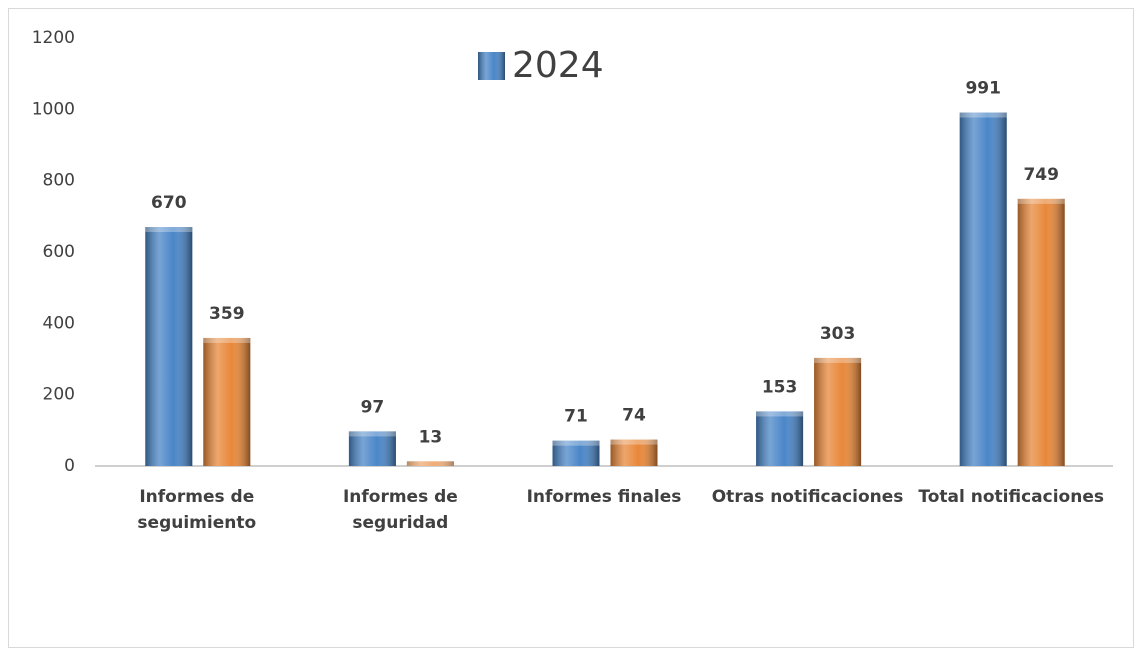  I want to click on y-tick-label: 800, so click(59, 181).